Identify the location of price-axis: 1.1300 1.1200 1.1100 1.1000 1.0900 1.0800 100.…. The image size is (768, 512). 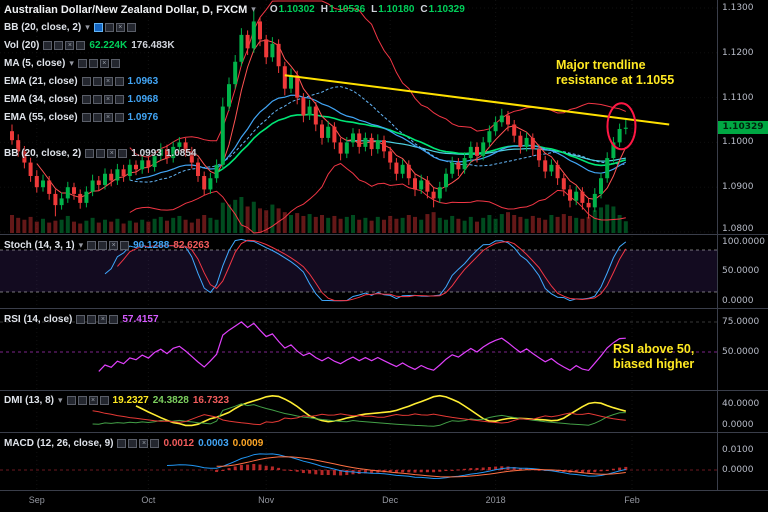
(743, 245).